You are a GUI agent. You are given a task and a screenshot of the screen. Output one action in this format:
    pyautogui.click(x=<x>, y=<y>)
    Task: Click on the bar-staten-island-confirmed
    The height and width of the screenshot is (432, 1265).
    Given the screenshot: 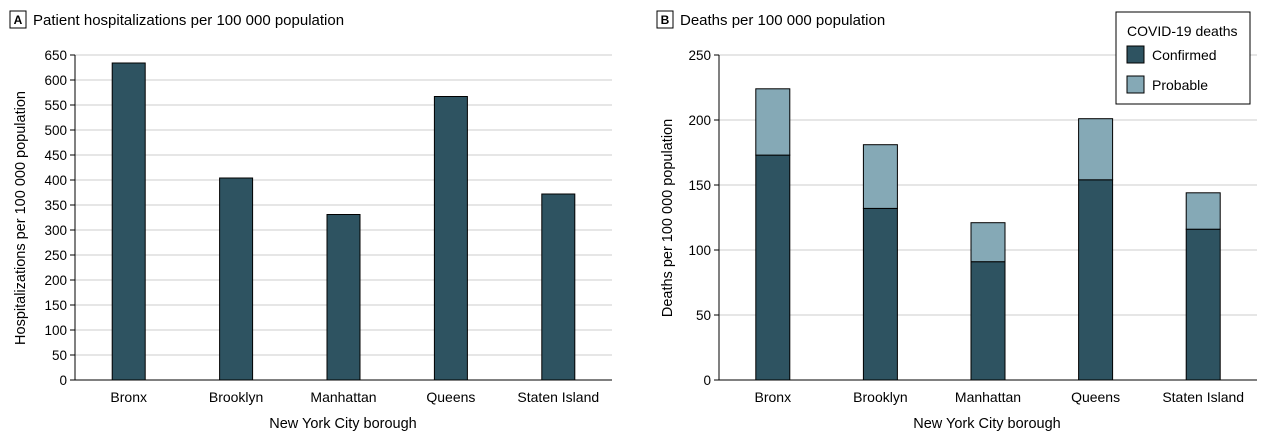 What is the action you would take?
    pyautogui.click(x=1203, y=304)
    